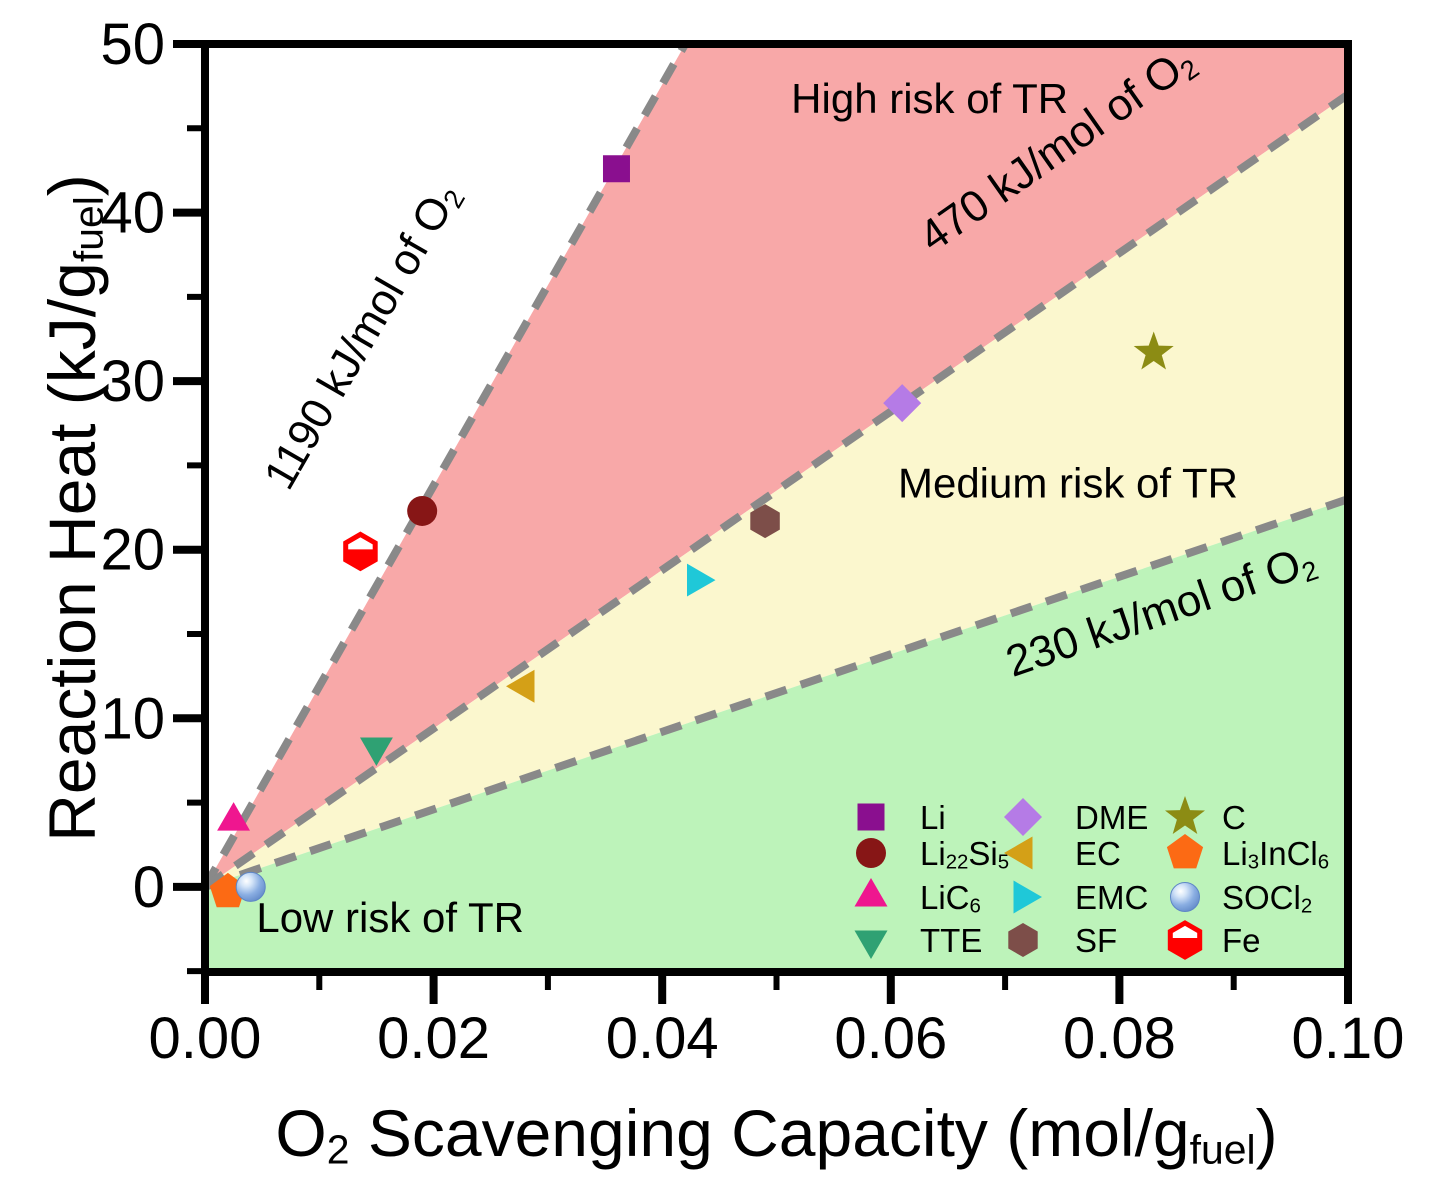 This screenshot has width=1430, height=1191. Describe the element at coordinates (132, 381) in the screenshot. I see `y-tick-label-30: 30` at that location.